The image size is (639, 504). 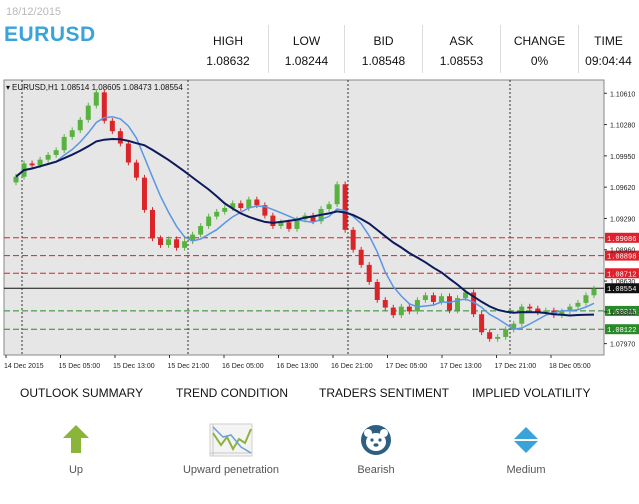 I want to click on tab-traders-sentiment: TRADERS SENTIMENT, so click(x=384, y=393).